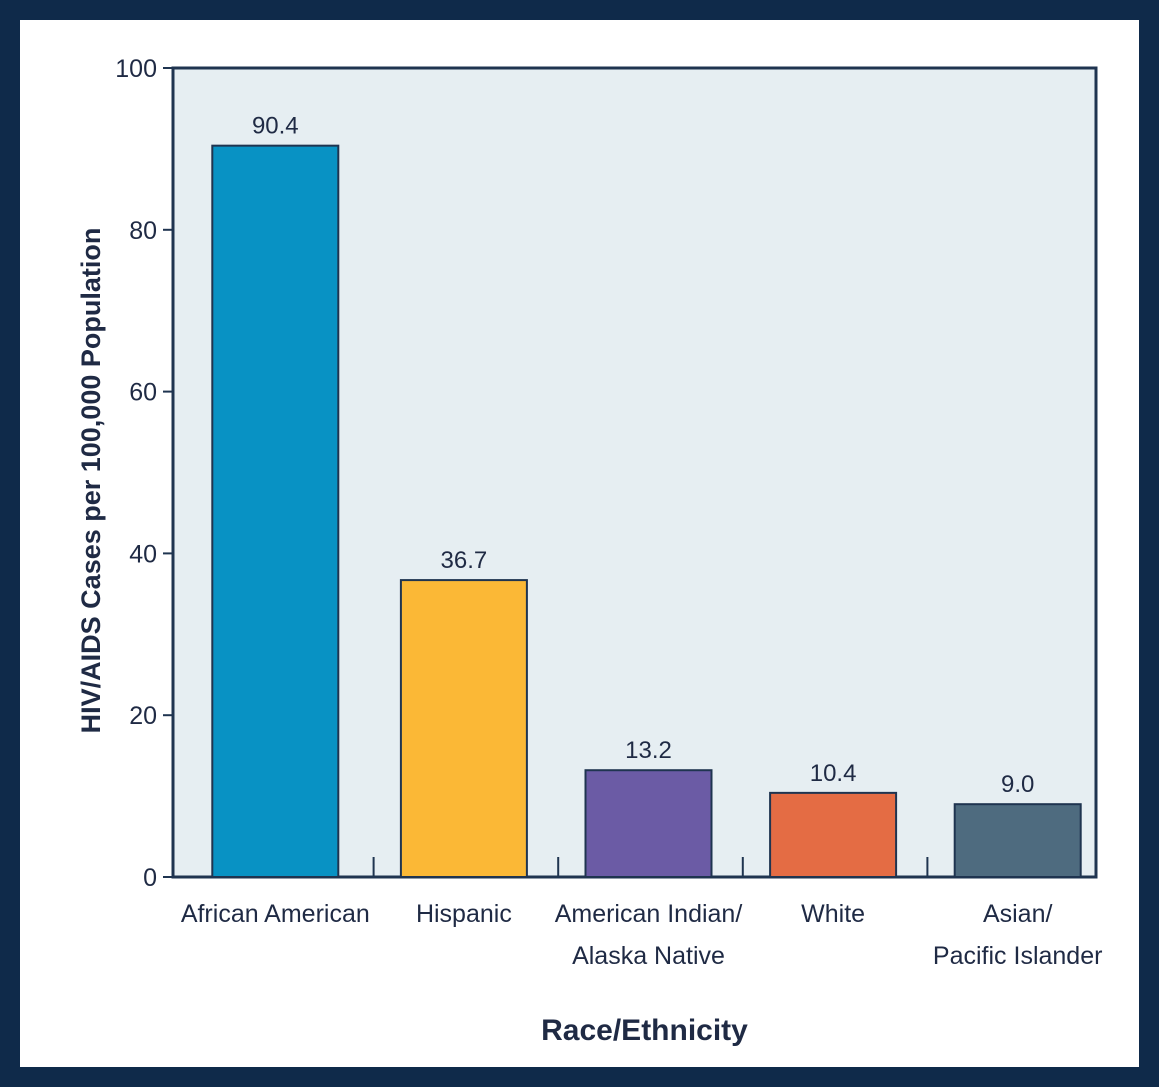 This screenshot has width=1159, height=1087. Describe the element at coordinates (1017, 784) in the screenshot. I see `bar-value-label: 9.0` at that location.